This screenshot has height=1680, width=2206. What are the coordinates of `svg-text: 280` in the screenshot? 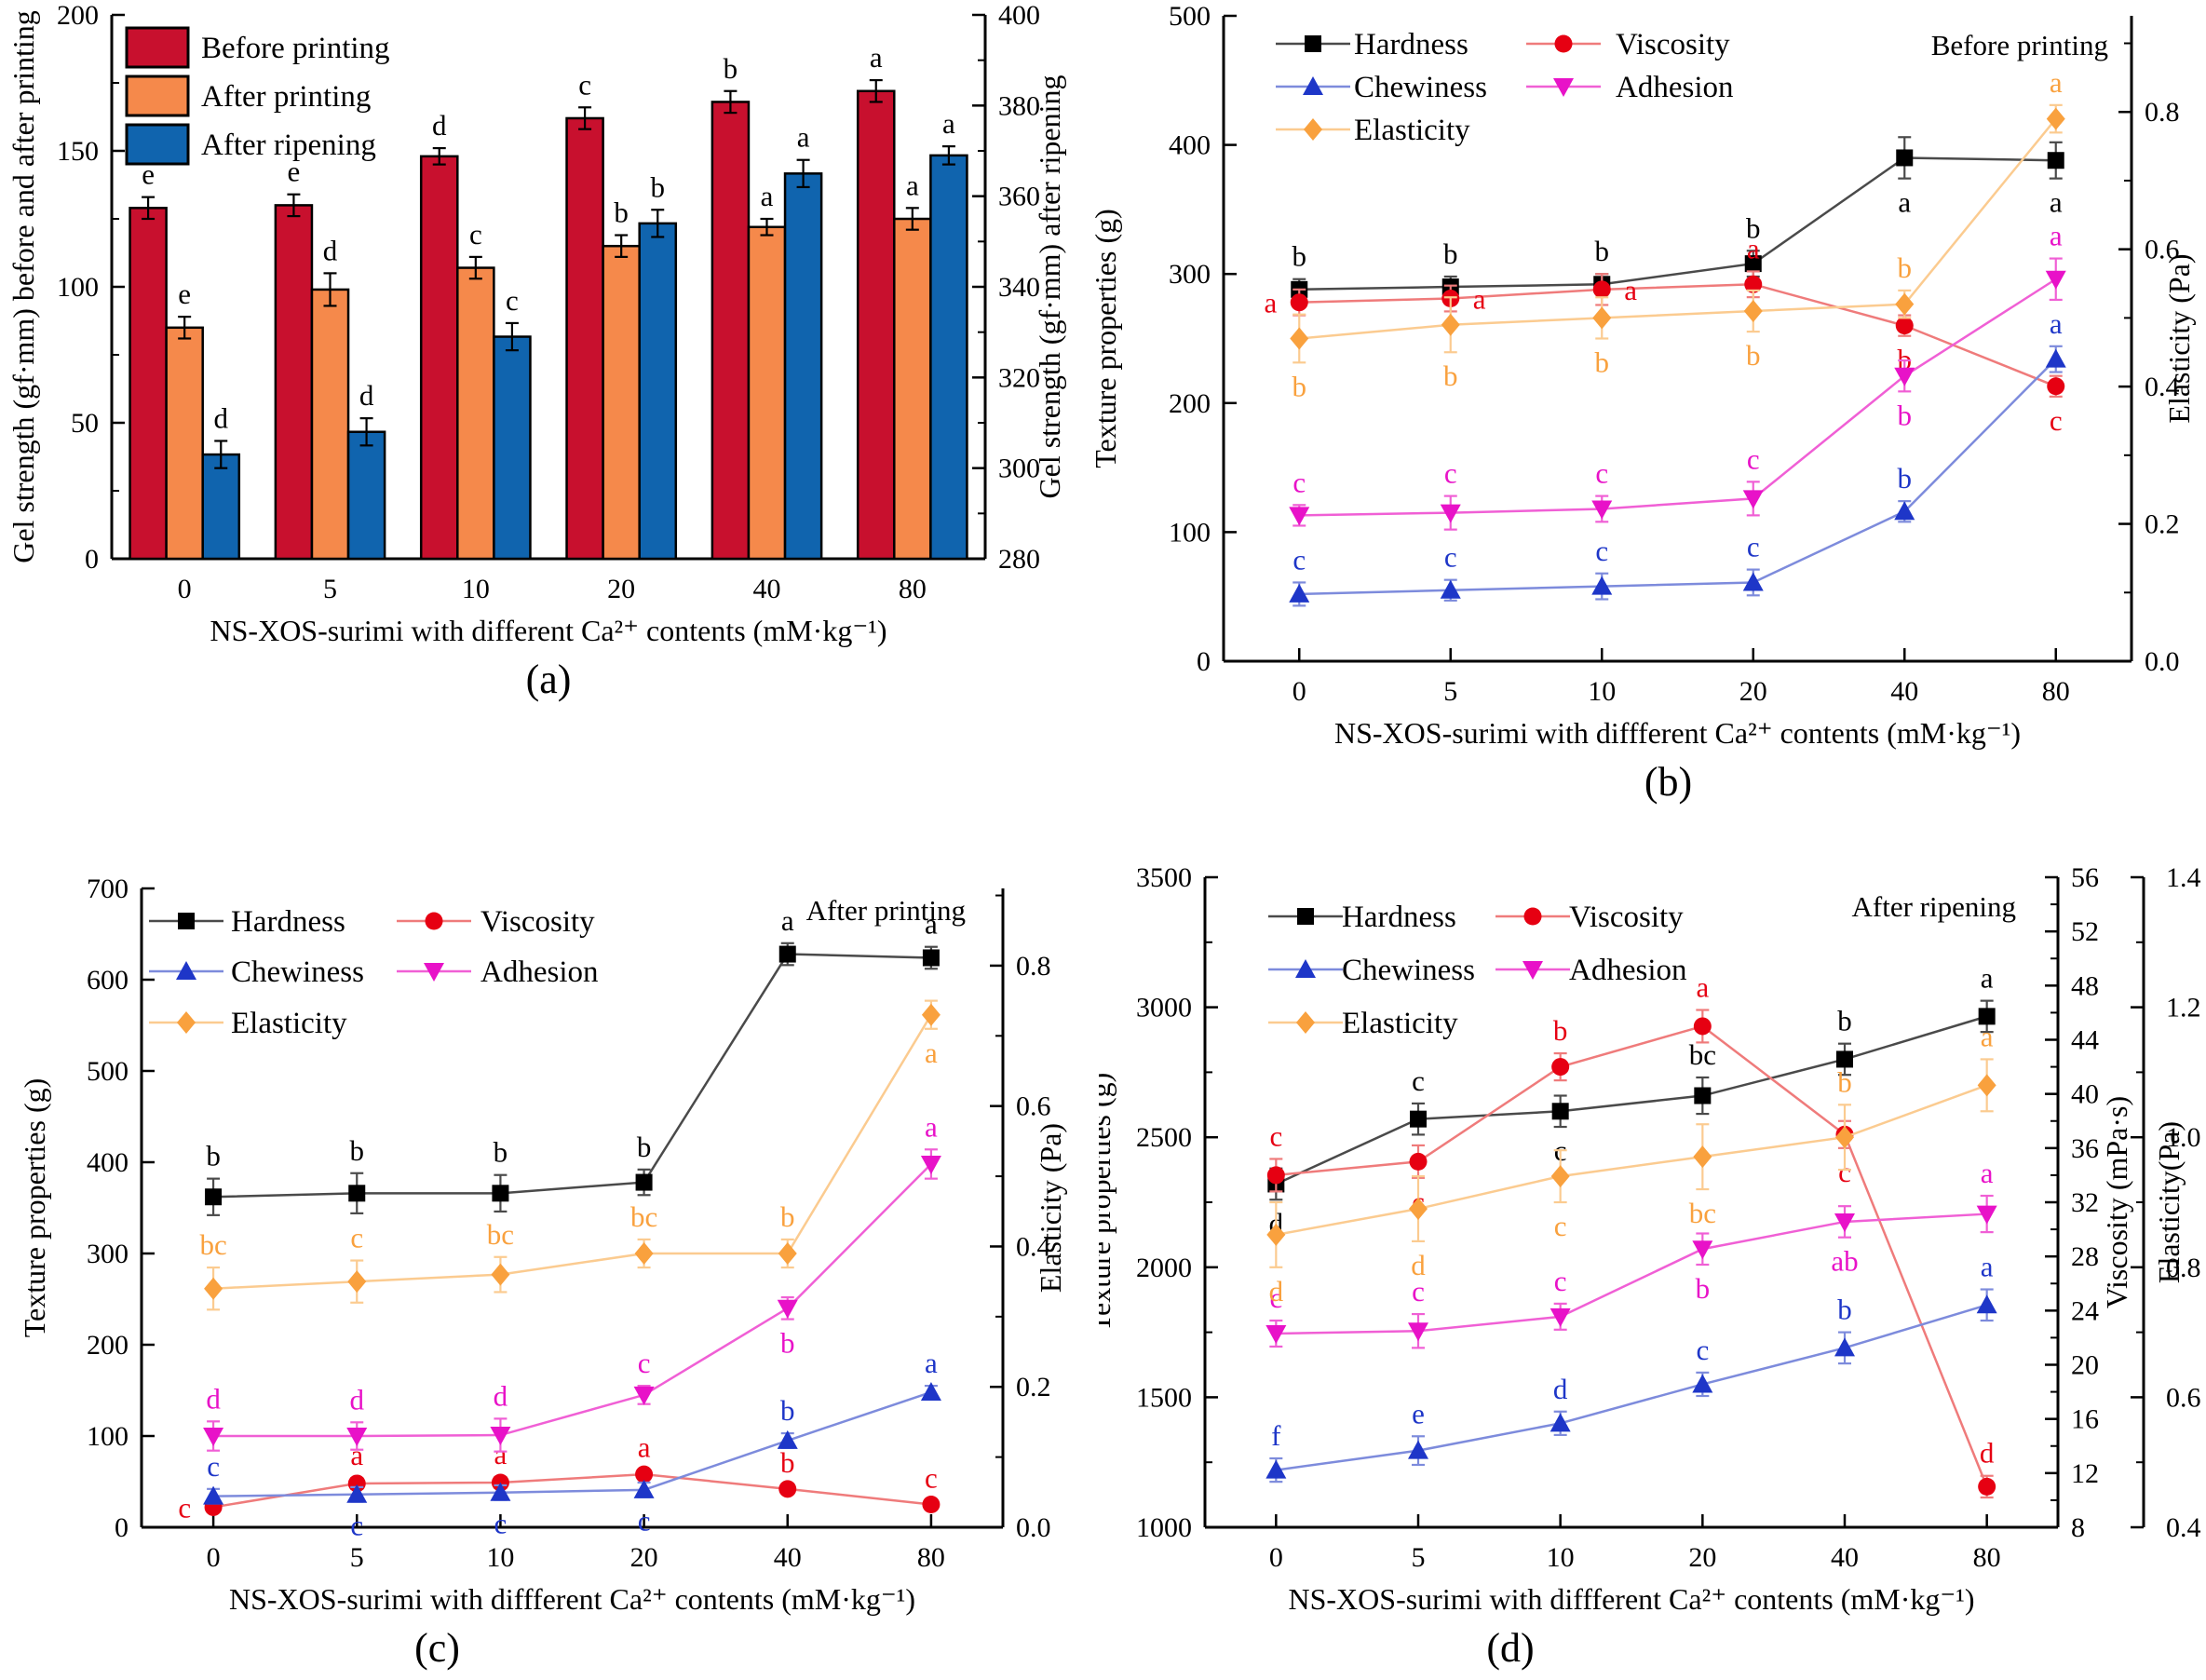 It's located at (1019, 559).